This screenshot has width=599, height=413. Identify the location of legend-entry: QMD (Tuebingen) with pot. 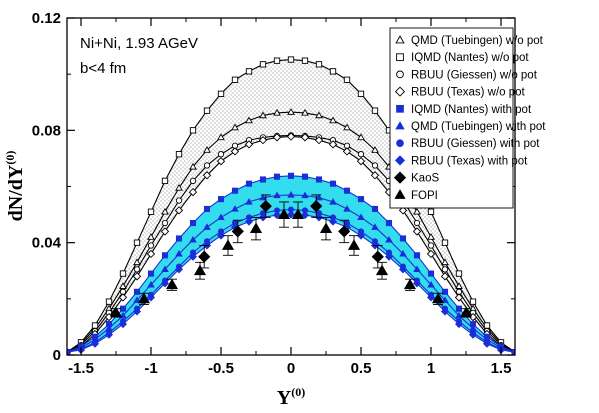
(470, 127).